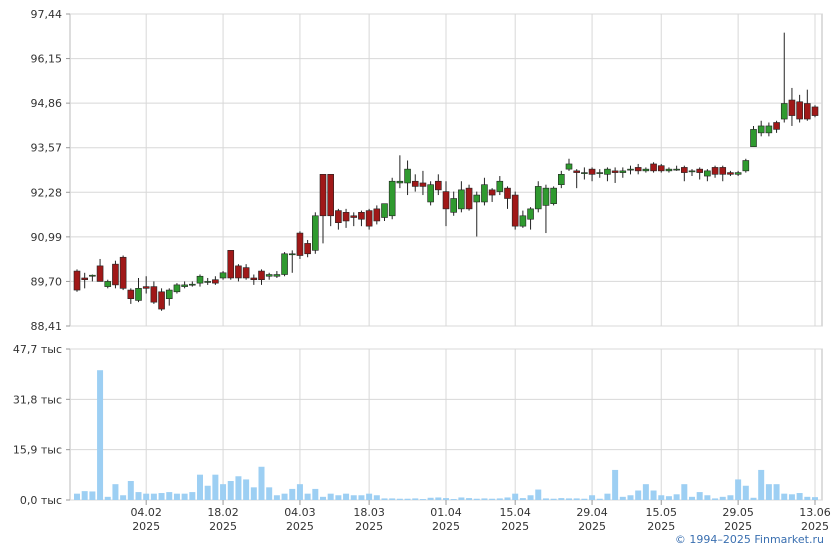 This screenshot has height=550, width=840. What do you see at coordinates (223, 519) in the screenshot?
I see `x-tick-label: 18.02 2025` at bounding box center [223, 519].